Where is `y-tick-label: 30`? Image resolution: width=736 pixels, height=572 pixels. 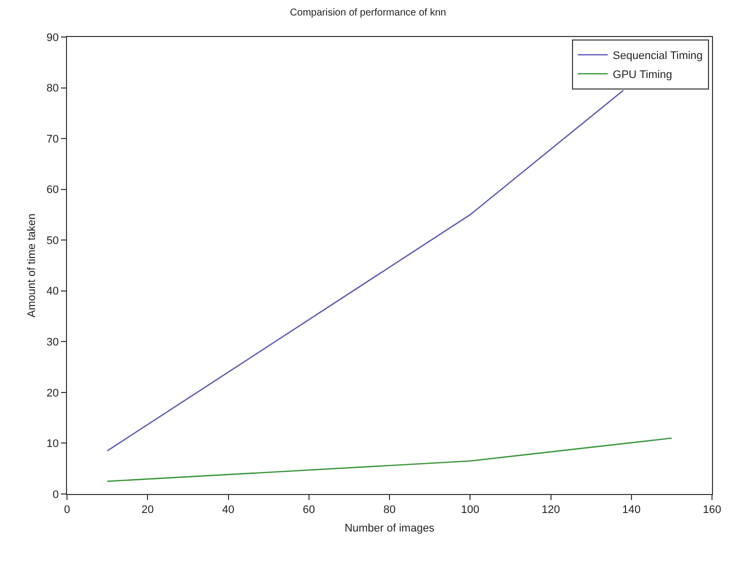 y-tick-label: 30 is located at coordinates (52, 342).